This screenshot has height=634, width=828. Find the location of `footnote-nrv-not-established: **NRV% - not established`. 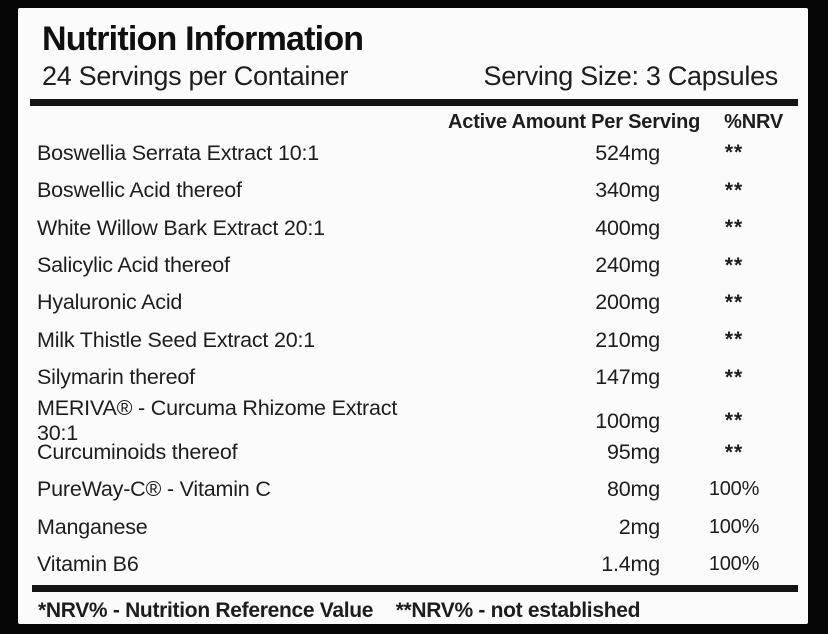

footnote-nrv-not-established: **NRV% - not established is located at coordinates (518, 611).